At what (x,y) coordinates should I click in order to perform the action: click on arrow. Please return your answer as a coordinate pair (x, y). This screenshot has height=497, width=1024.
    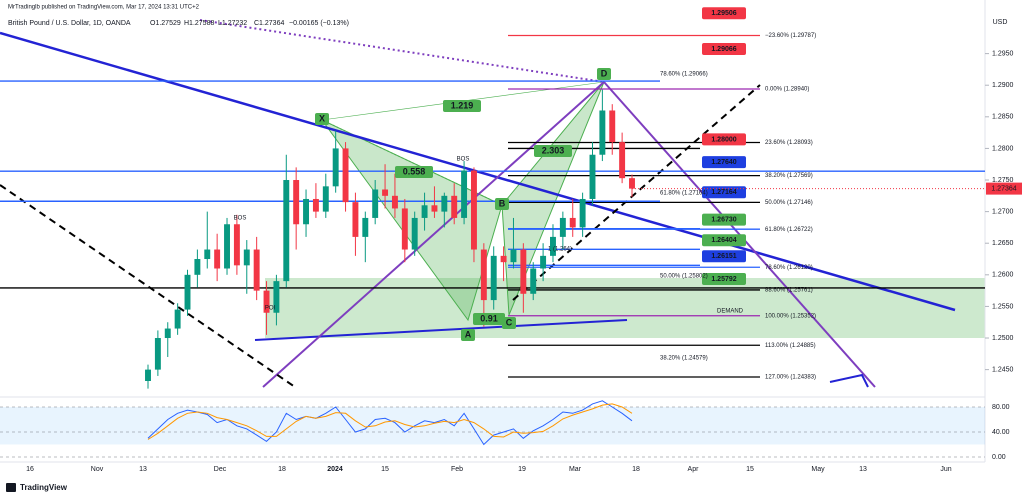
    Looking at the image, I should click on (849, 380).